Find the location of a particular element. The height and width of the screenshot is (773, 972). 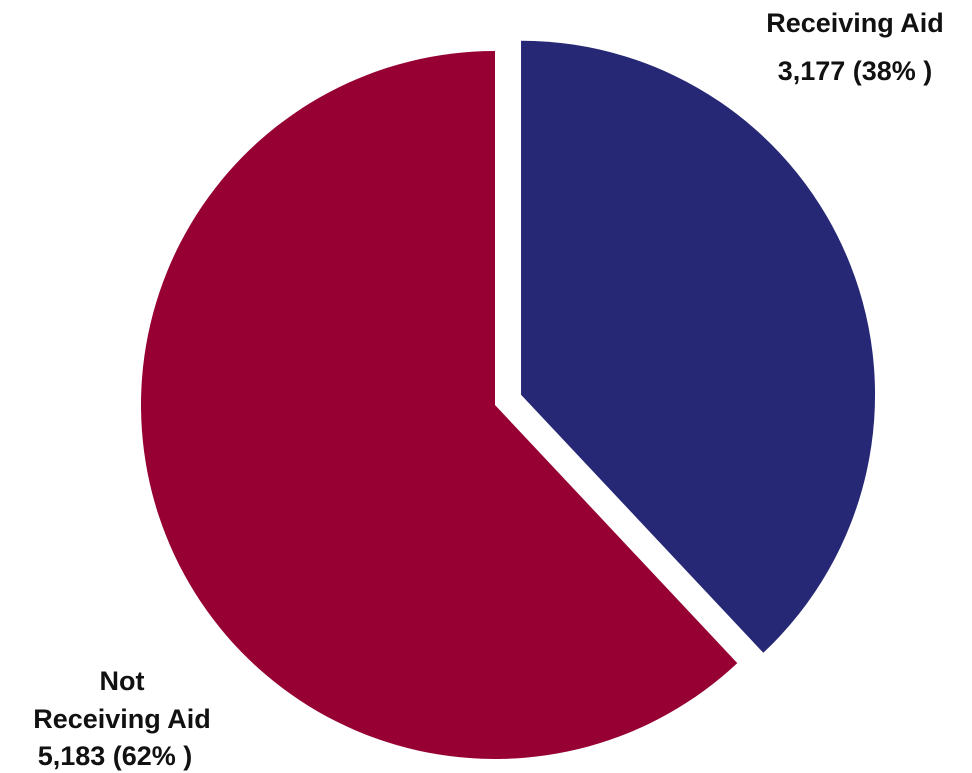

label-receiving-aid: Receiving Aid 3,177 (38% ) is located at coordinates (855, 47).